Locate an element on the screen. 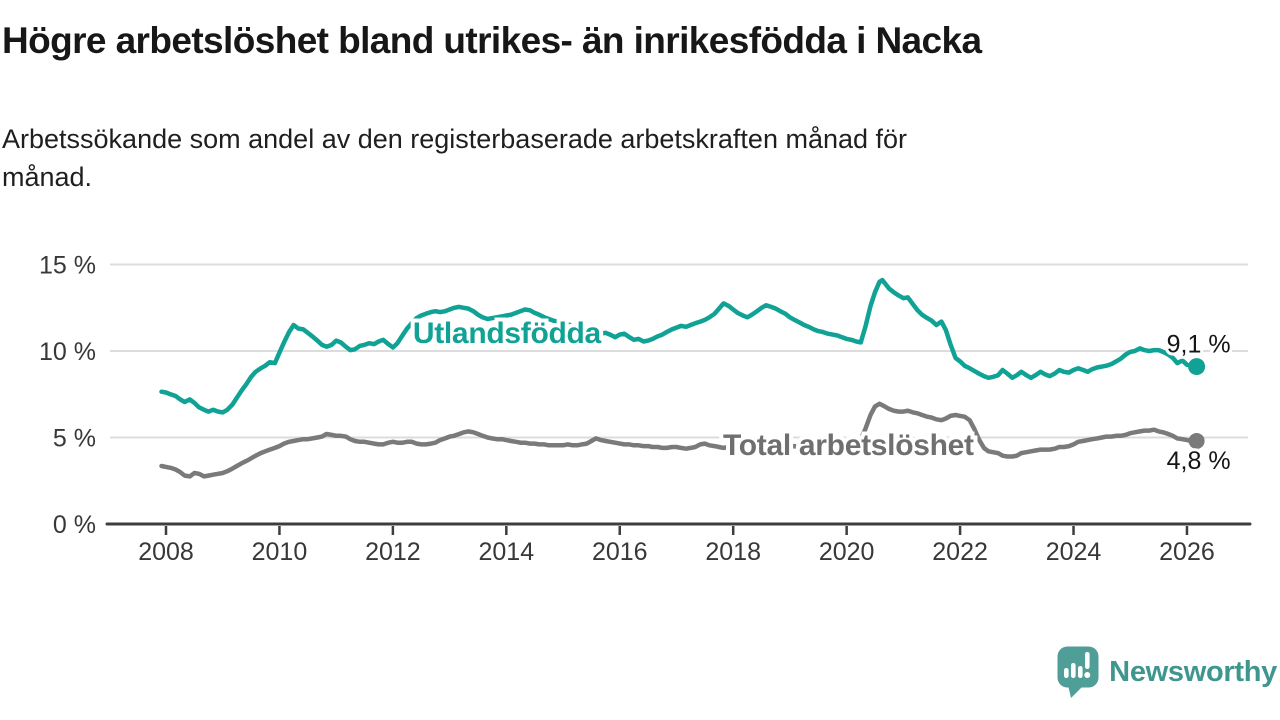  x-tick-label-2022: 2022 is located at coordinates (960, 552).